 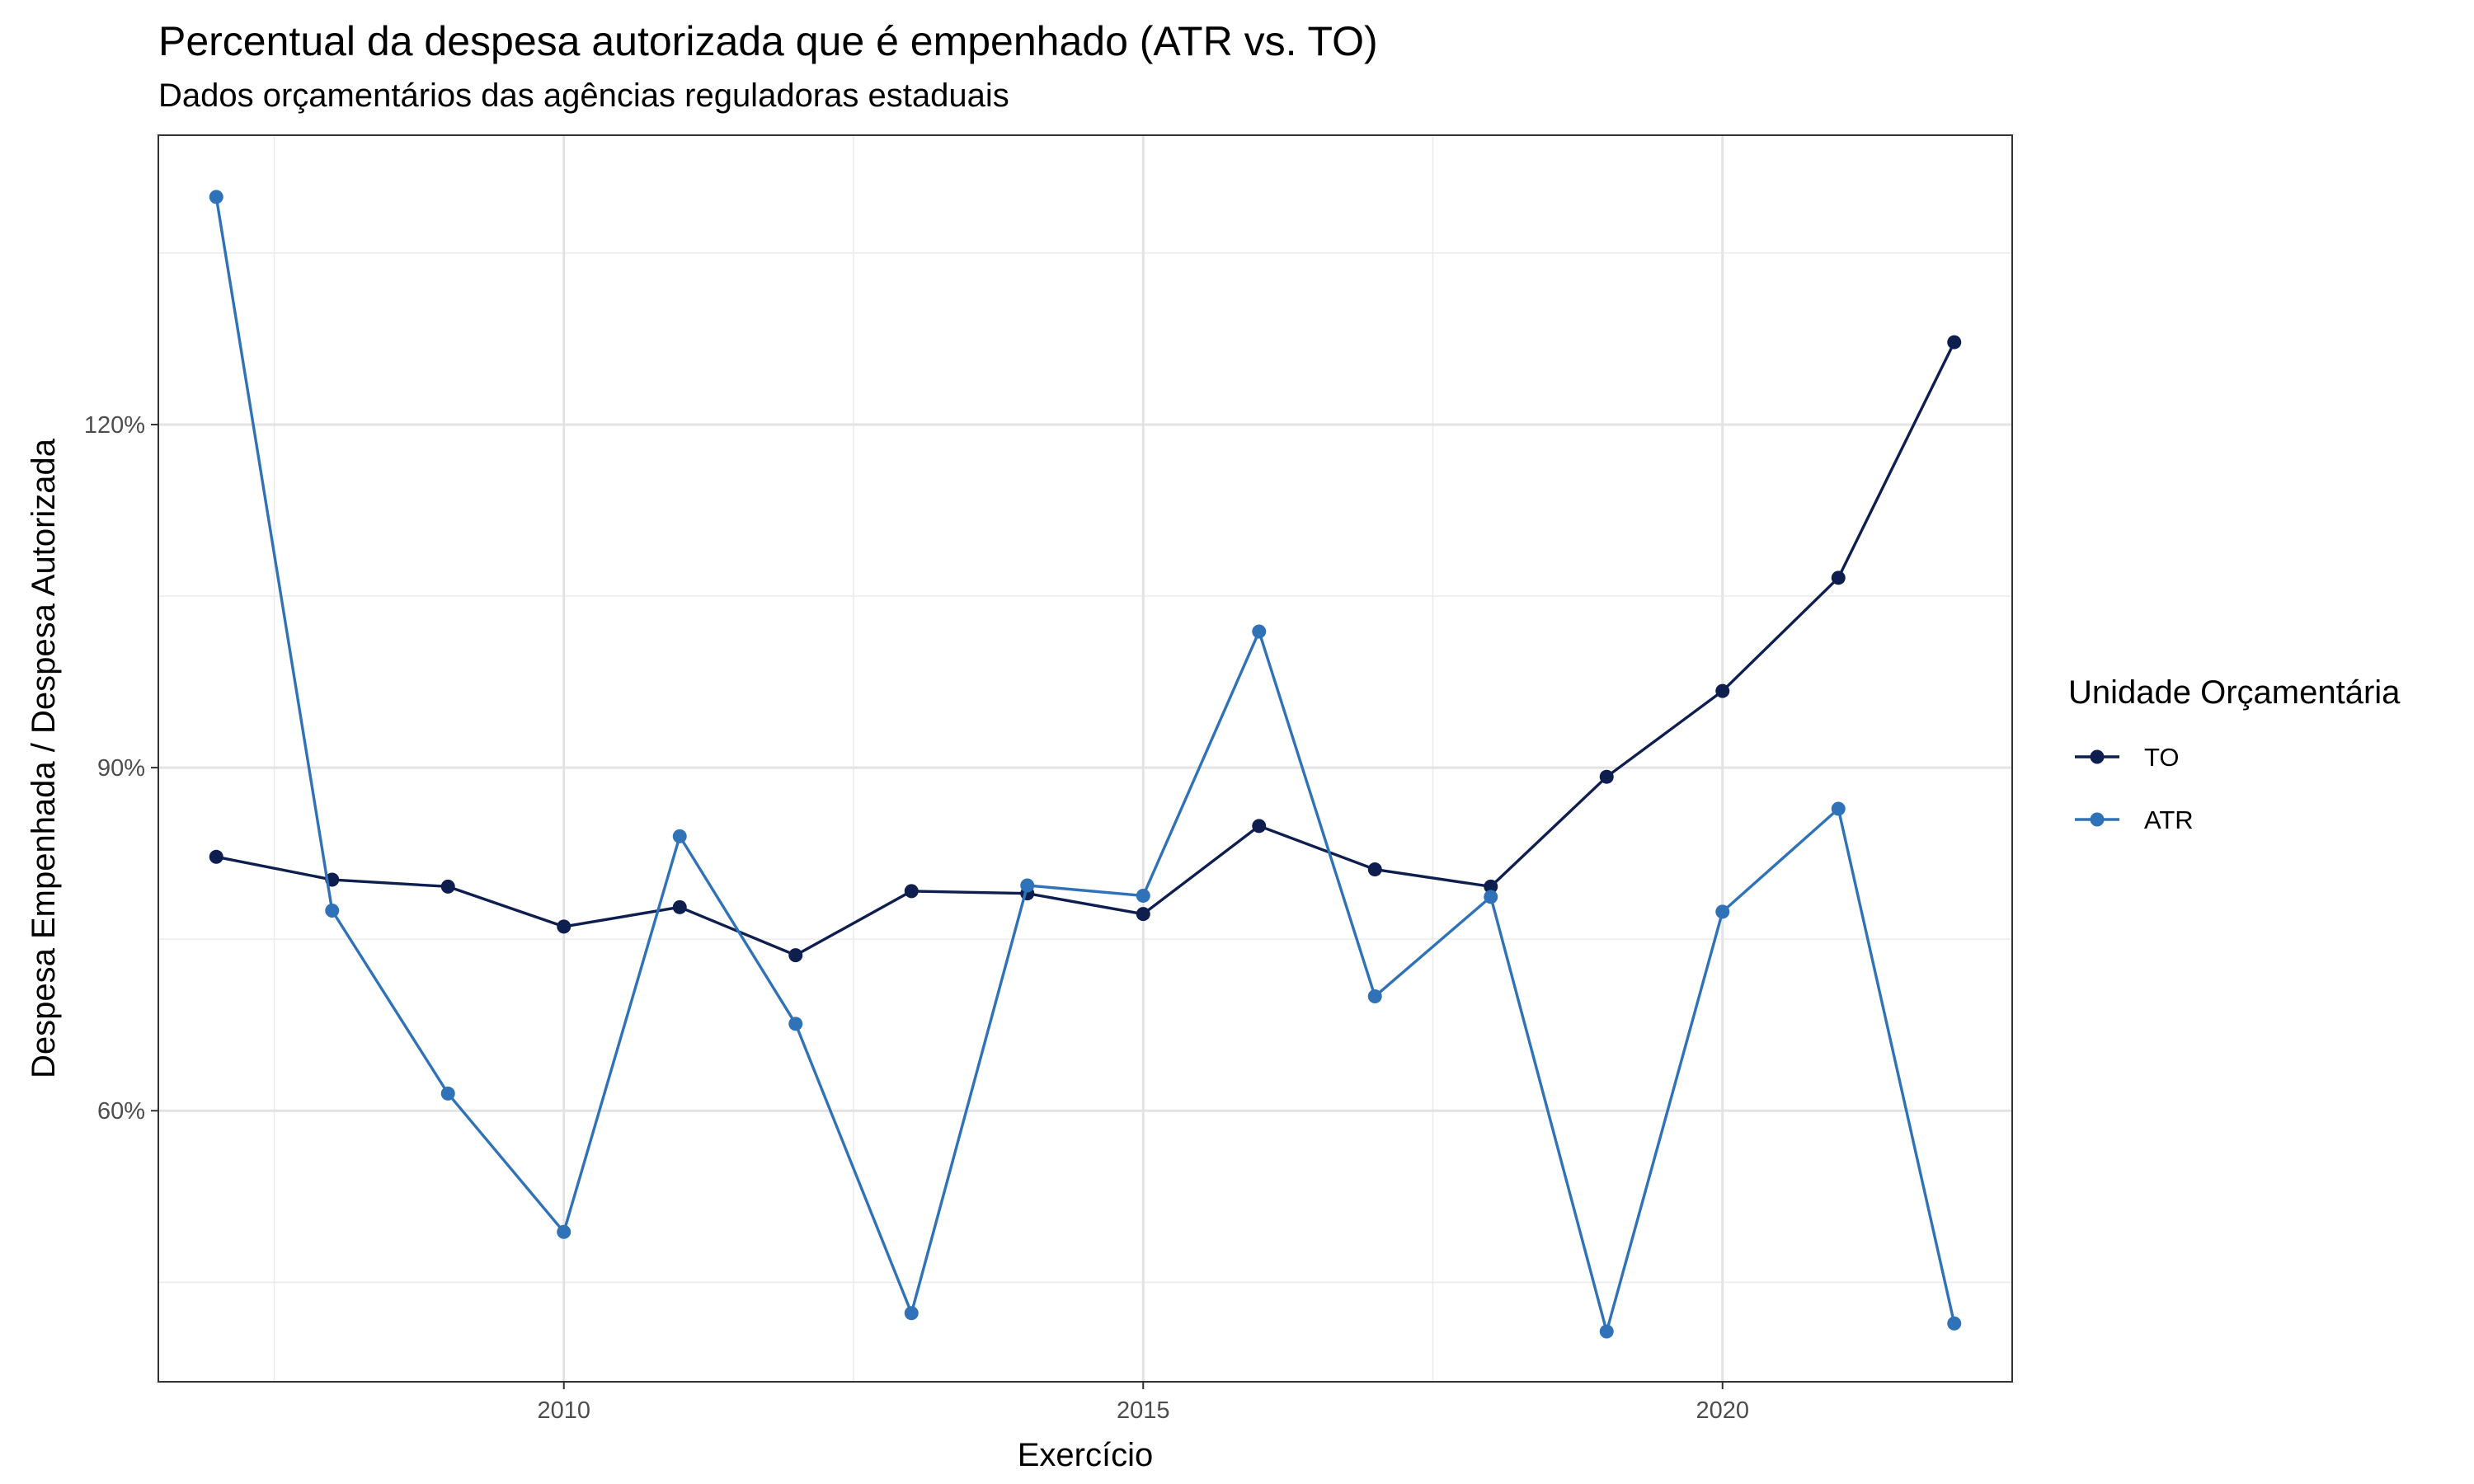 What do you see at coordinates (121, 1111) in the screenshot?
I see `y-tick-label: 60%` at bounding box center [121, 1111].